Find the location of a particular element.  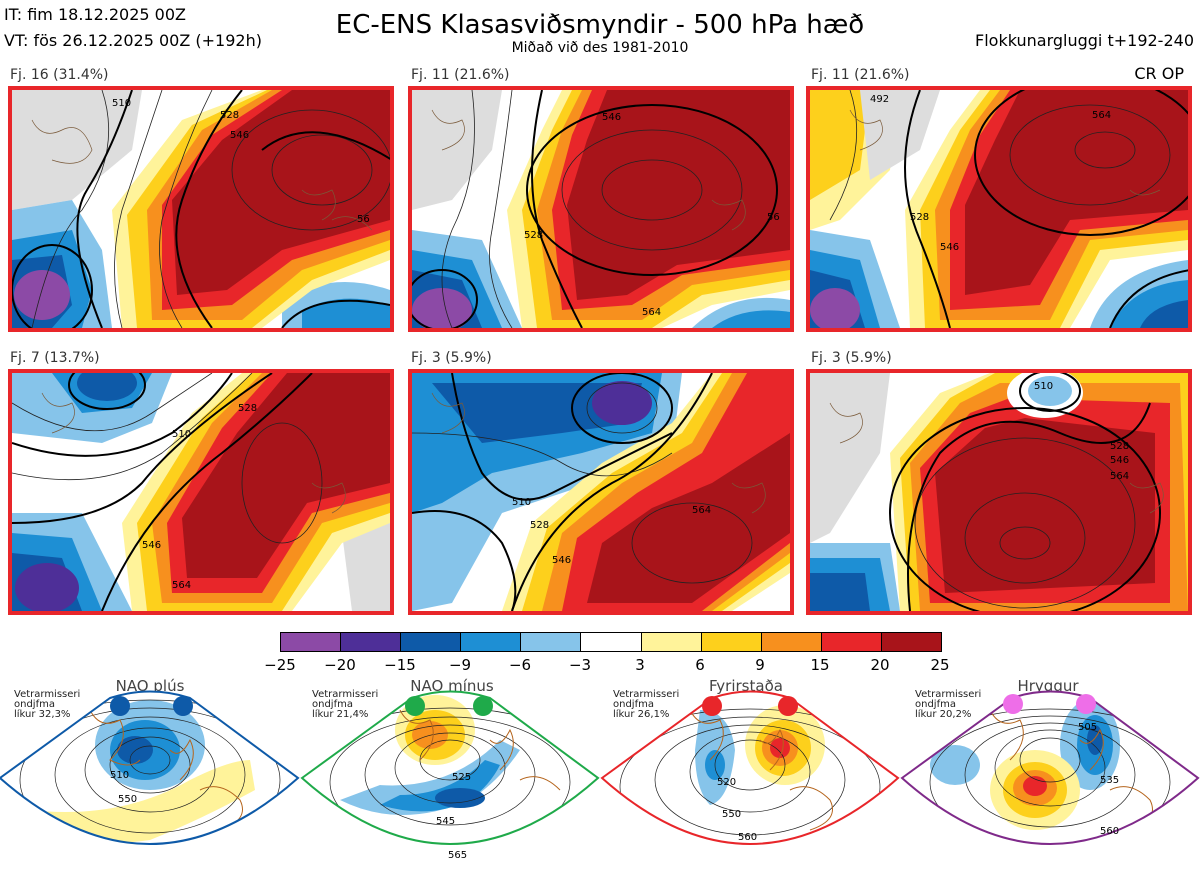

regime-3-info: Vetrarmisseri ondjfma líkur 26,1% is located at coordinates (646, 705).